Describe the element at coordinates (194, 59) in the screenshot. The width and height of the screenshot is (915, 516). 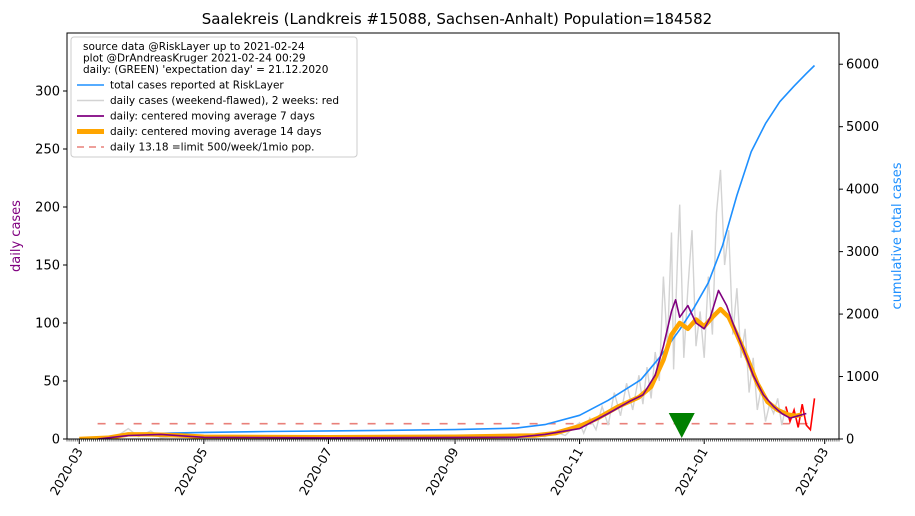
I see `legend-header-line: plot @DrAndreasKruger 2021-02-24 00:29` at that location.